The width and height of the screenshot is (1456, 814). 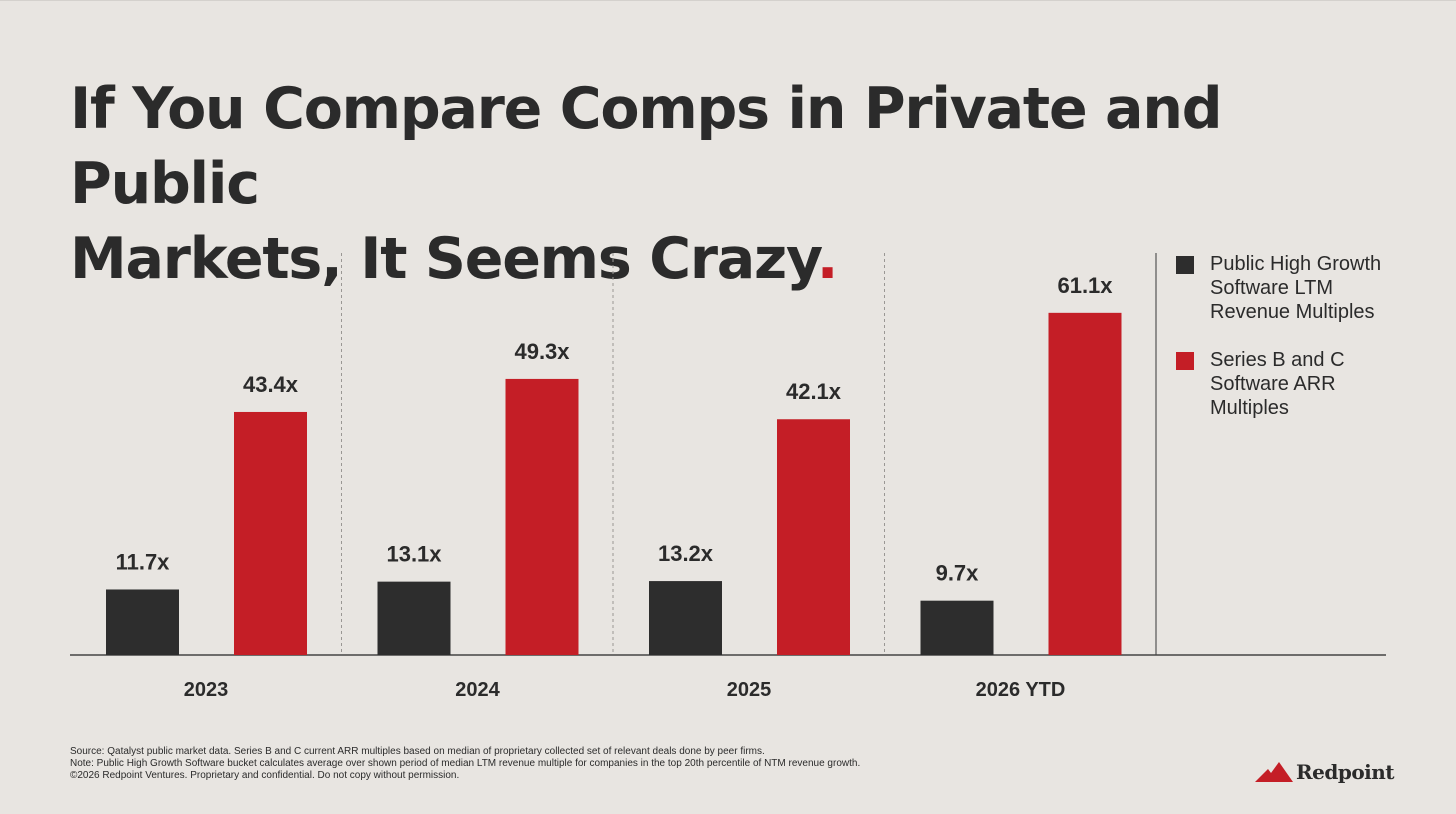 I want to click on legend-swatch-private, so click(x=1185, y=361).